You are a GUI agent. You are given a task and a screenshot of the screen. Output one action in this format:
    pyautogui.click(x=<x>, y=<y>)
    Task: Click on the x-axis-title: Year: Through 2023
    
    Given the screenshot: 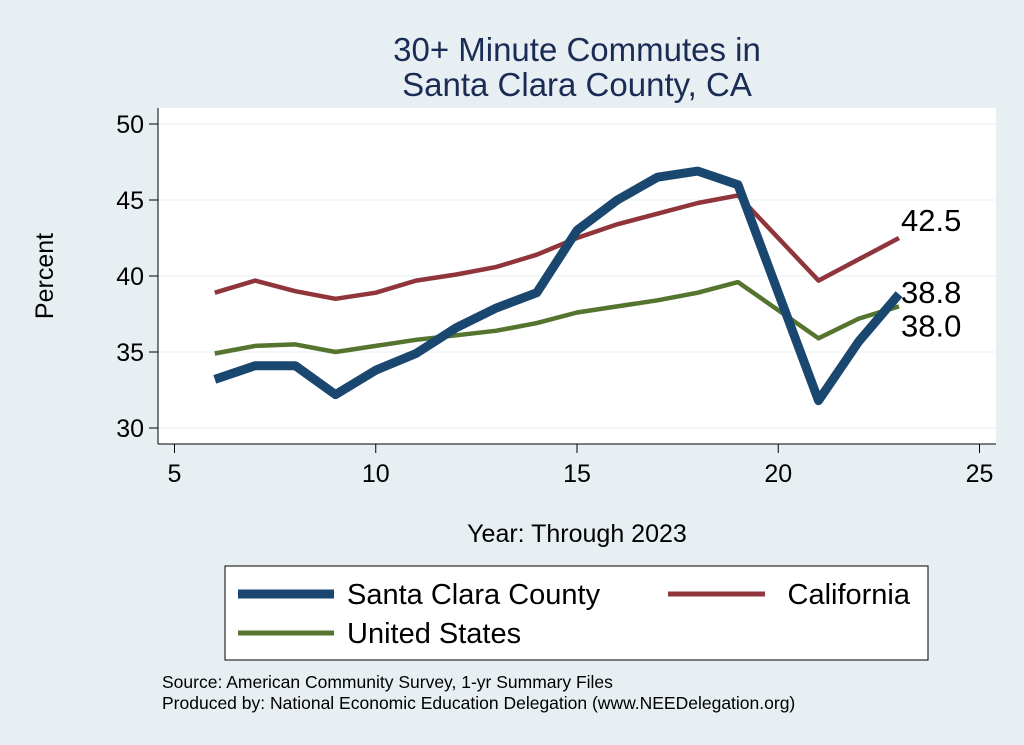 What is the action you would take?
    pyautogui.click(x=577, y=534)
    